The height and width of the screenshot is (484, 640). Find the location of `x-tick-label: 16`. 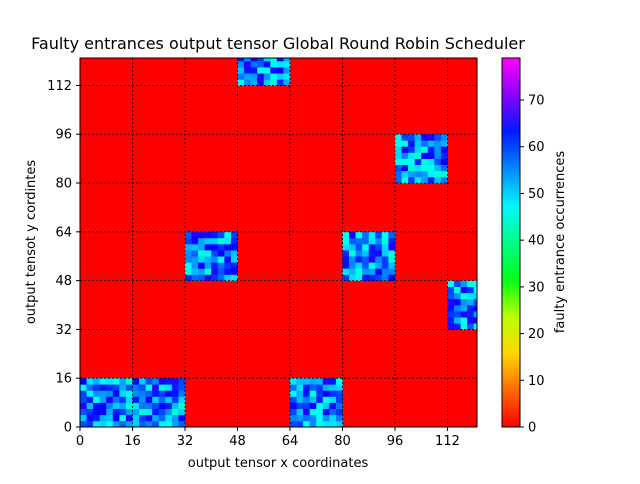

x-tick-label: 16 is located at coordinates (132, 441).